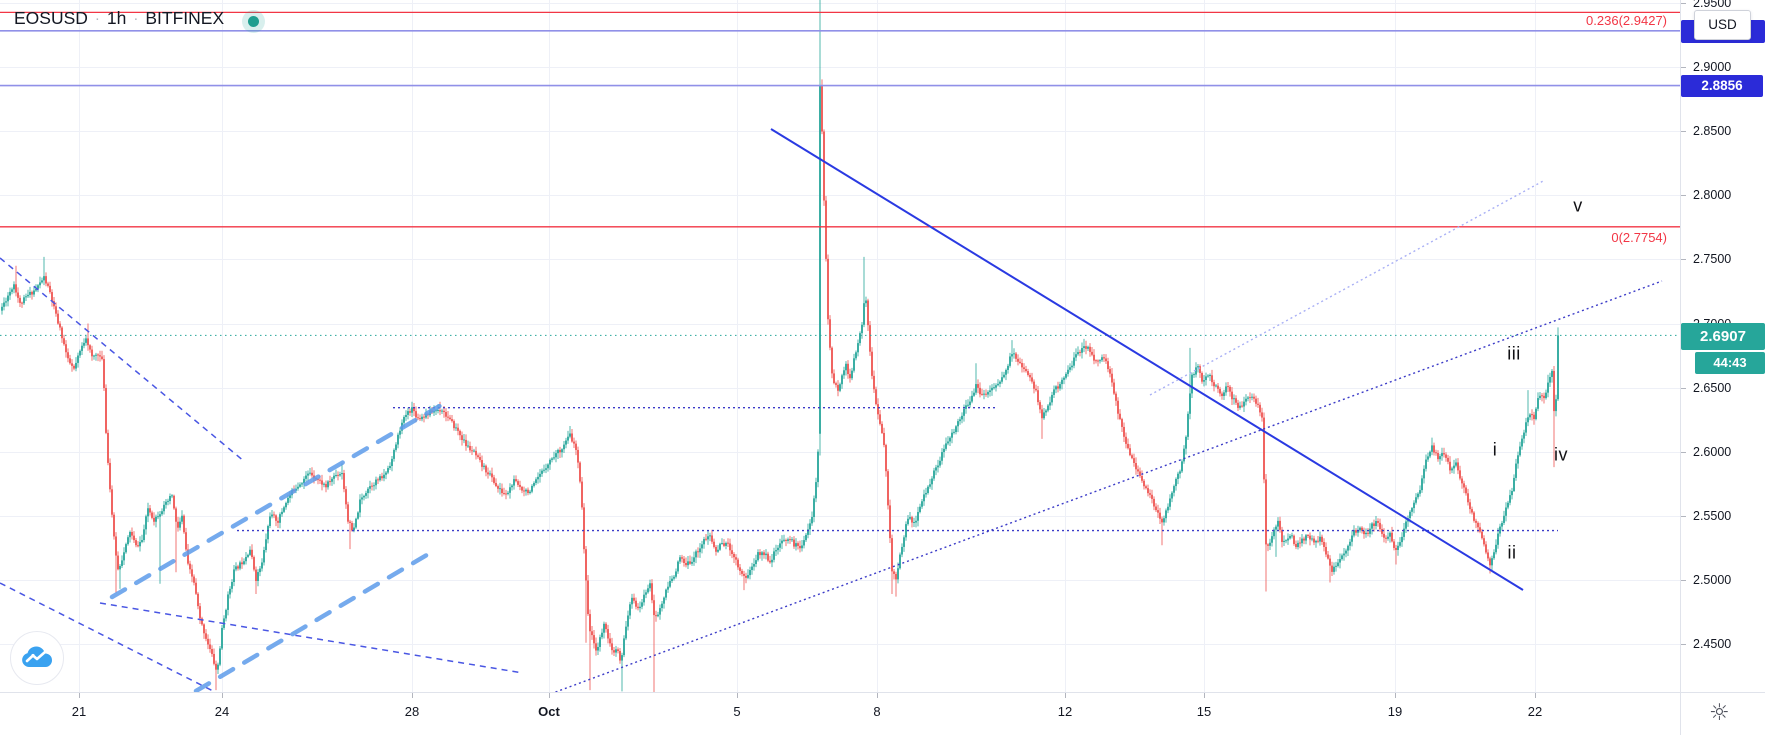  What do you see at coordinates (1712, 67) in the screenshot?
I see `price-axis-label: 2.9000` at bounding box center [1712, 67].